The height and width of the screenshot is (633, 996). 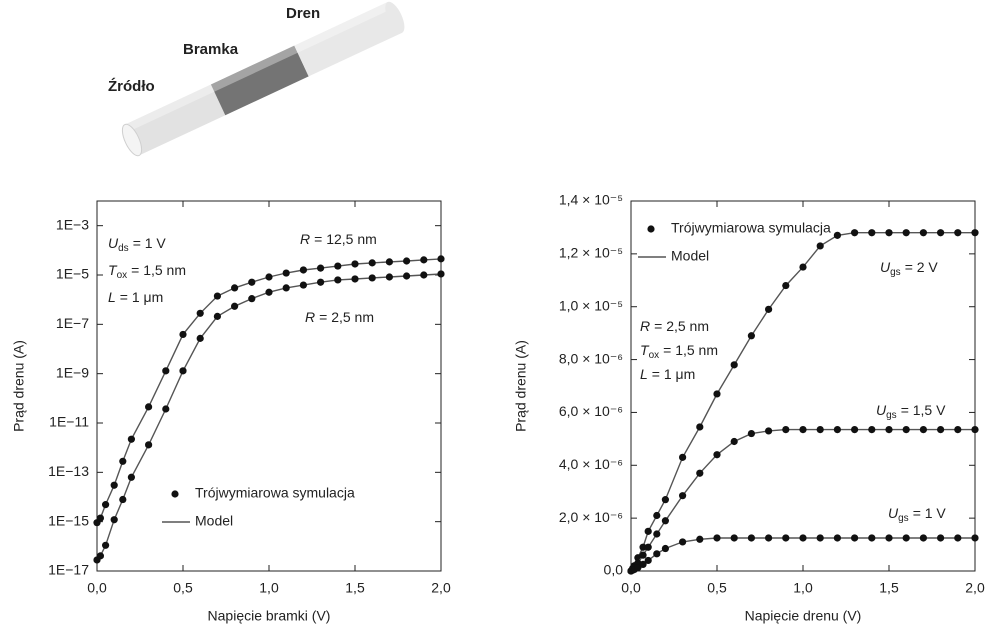 I want to click on y-tick-label: 1E−7, so click(x=72, y=323).